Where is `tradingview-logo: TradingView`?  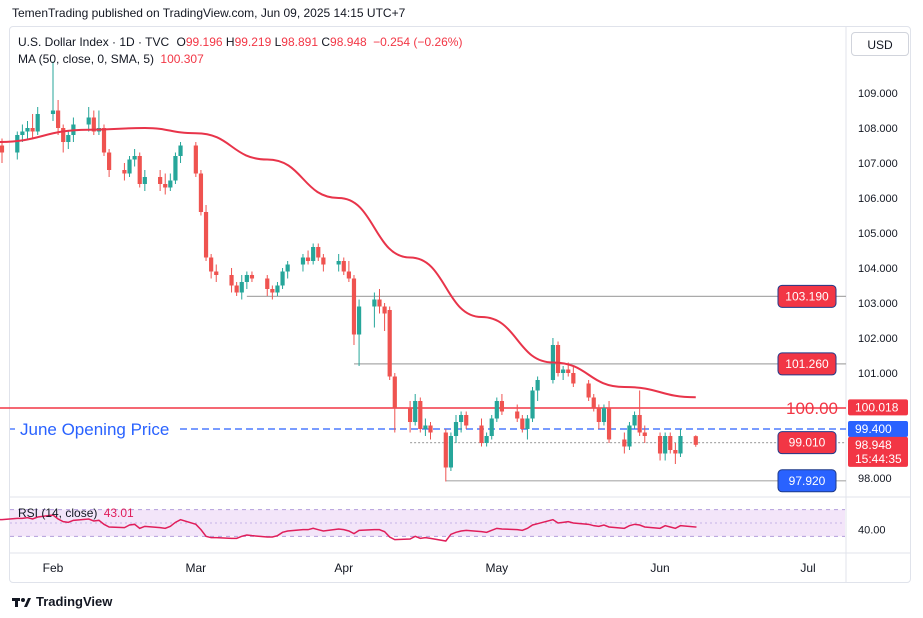 tradingview-logo: TradingView is located at coordinates (62, 601).